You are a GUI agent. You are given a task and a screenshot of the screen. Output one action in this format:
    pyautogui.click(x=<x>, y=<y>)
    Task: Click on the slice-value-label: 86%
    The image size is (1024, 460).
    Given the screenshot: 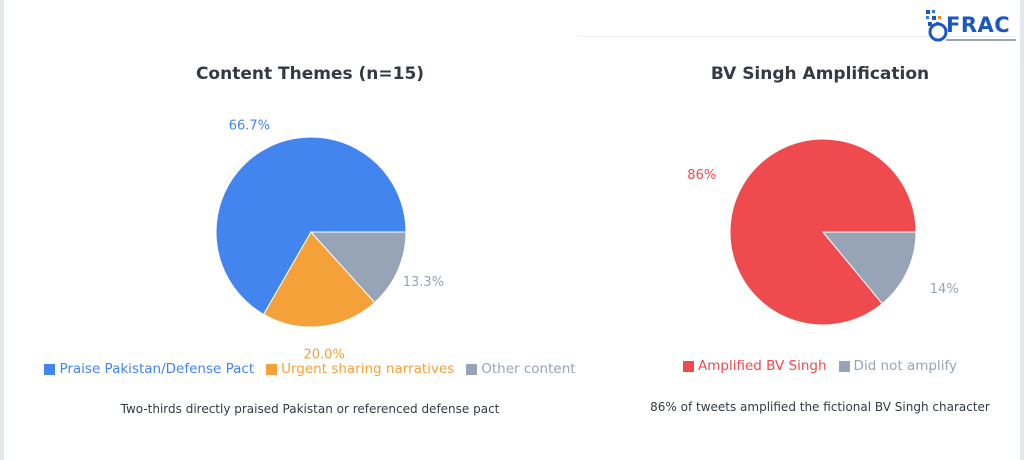 What is the action you would take?
    pyautogui.click(x=701, y=175)
    